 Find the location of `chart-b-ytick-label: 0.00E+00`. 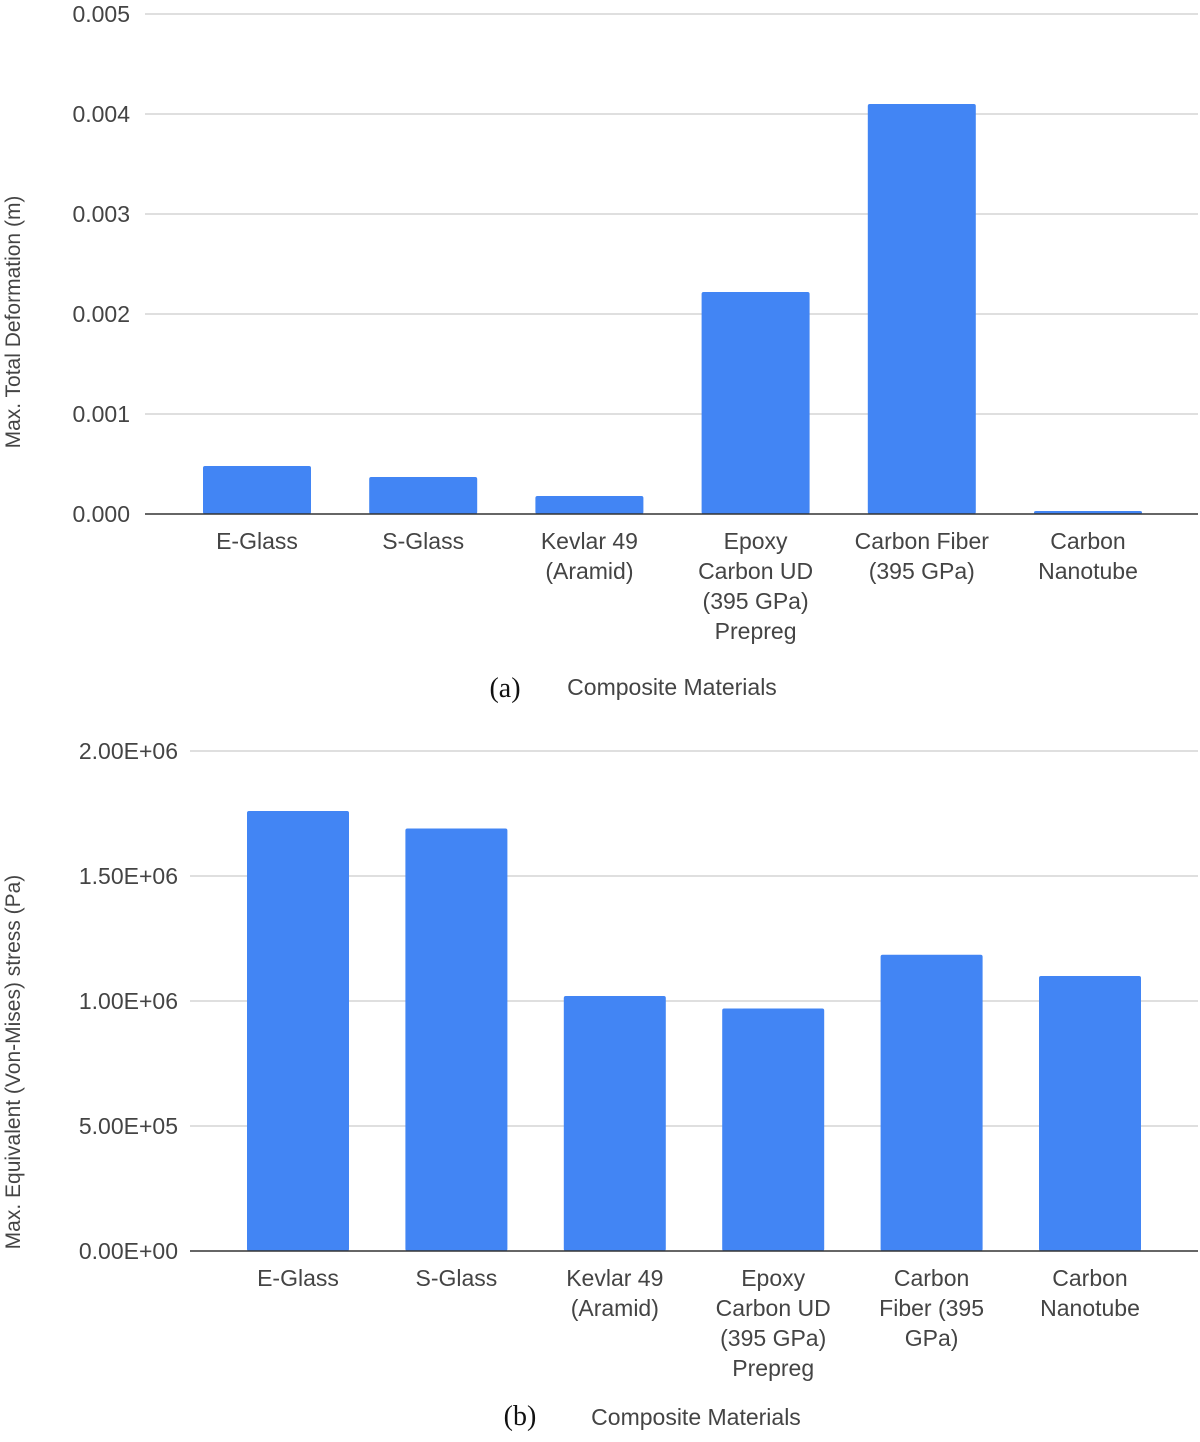

chart-b-ytick-label: 0.00E+00 is located at coordinates (128, 1251).